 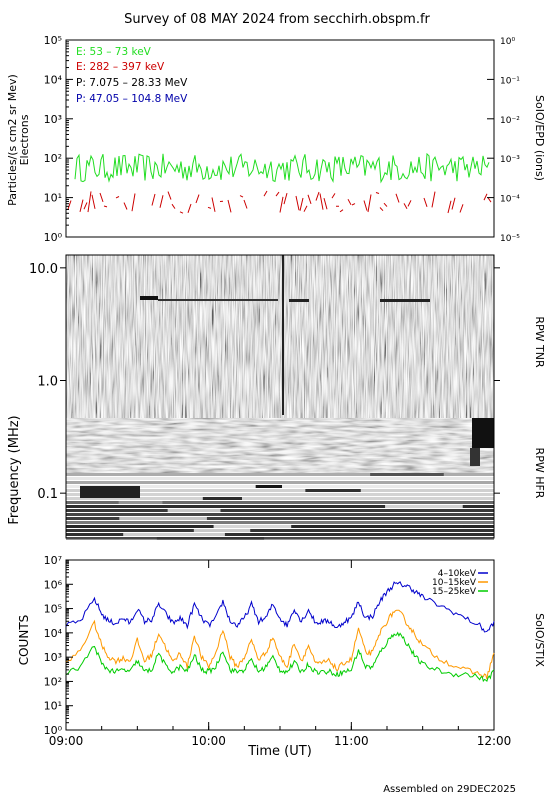 I want to click on epd-y2tick-label: 10⁻⁵, so click(x=510, y=239).